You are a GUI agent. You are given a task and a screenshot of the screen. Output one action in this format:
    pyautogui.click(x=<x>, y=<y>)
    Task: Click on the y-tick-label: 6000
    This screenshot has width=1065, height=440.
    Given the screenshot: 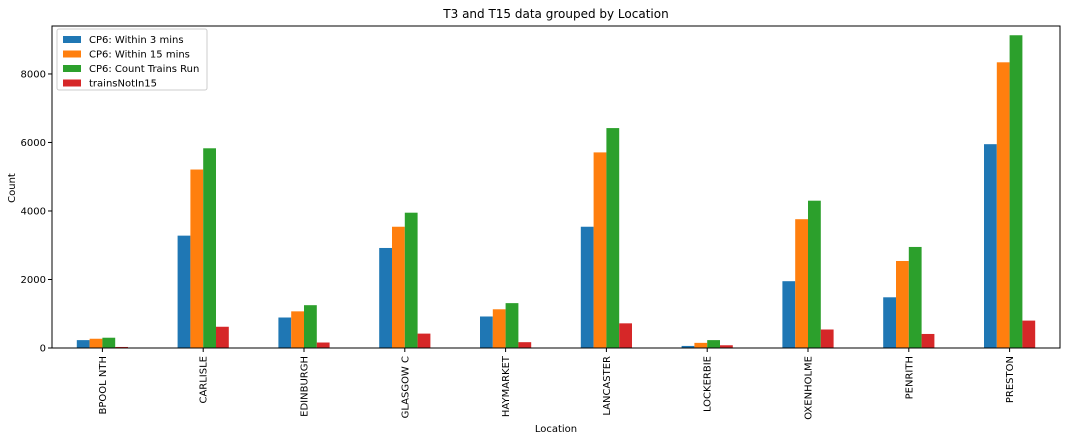 What is the action you would take?
    pyautogui.click(x=33, y=143)
    